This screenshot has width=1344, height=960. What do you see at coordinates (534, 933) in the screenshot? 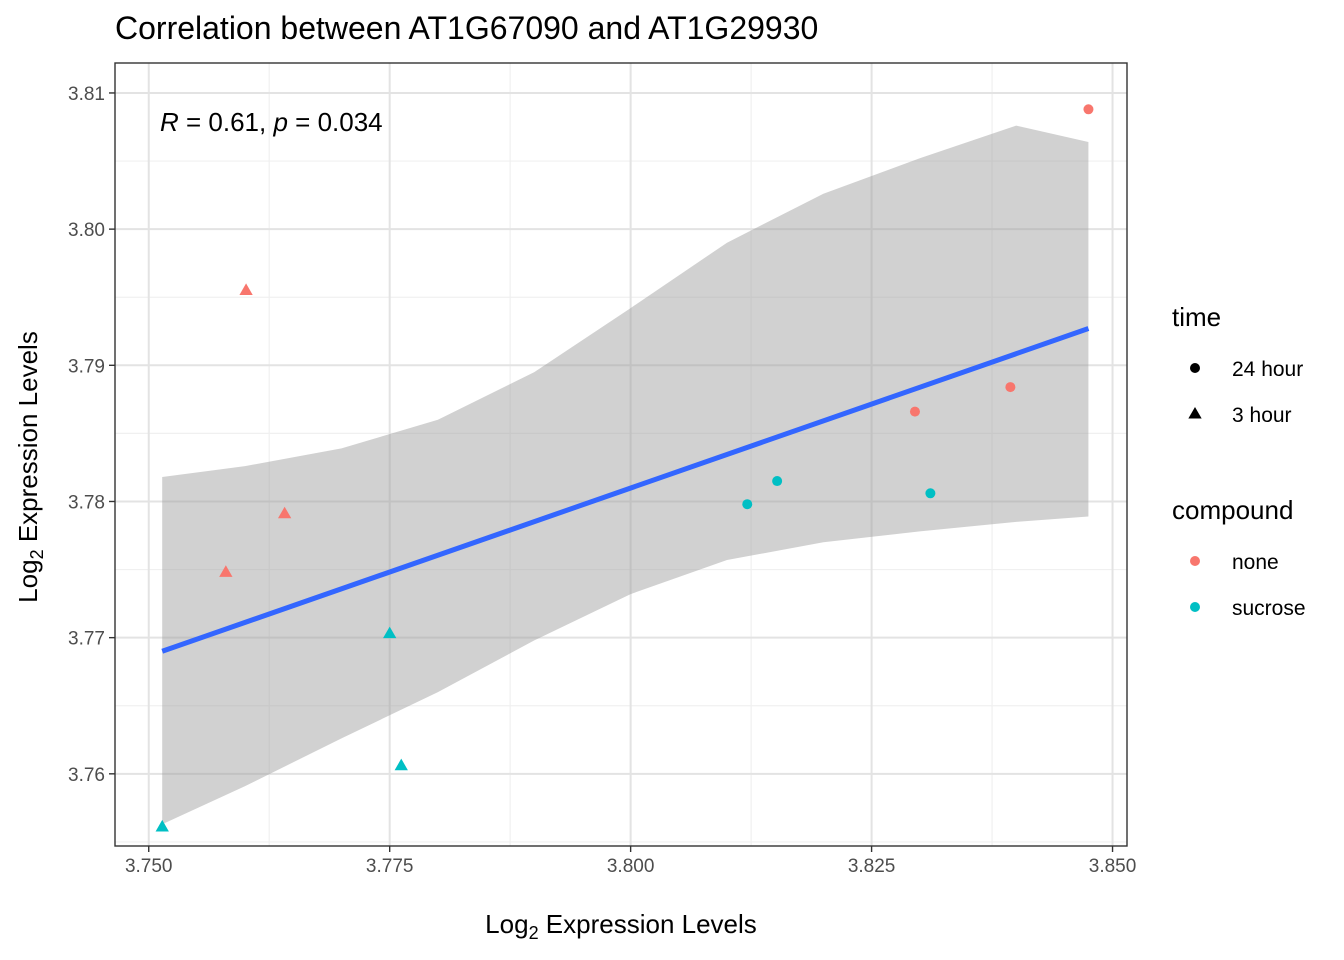
I see `x-axis-title-subscript: 2` at bounding box center [534, 933].